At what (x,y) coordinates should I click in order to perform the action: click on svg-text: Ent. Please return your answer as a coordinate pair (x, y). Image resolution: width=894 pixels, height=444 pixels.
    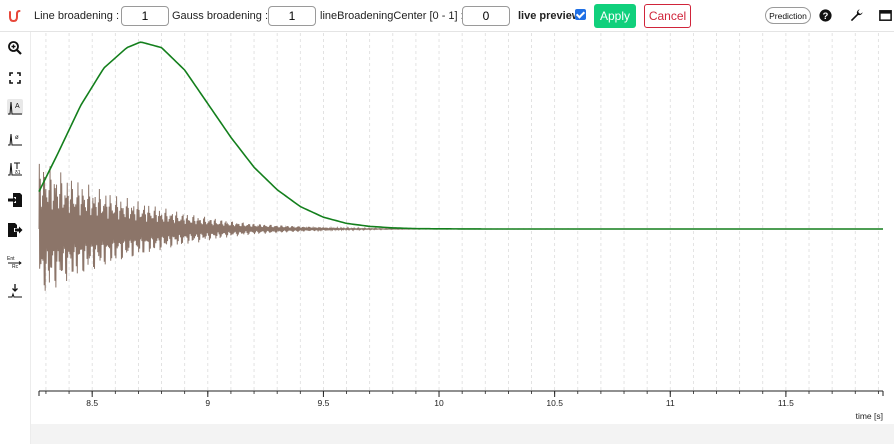
    Looking at the image, I should click on (11, 259).